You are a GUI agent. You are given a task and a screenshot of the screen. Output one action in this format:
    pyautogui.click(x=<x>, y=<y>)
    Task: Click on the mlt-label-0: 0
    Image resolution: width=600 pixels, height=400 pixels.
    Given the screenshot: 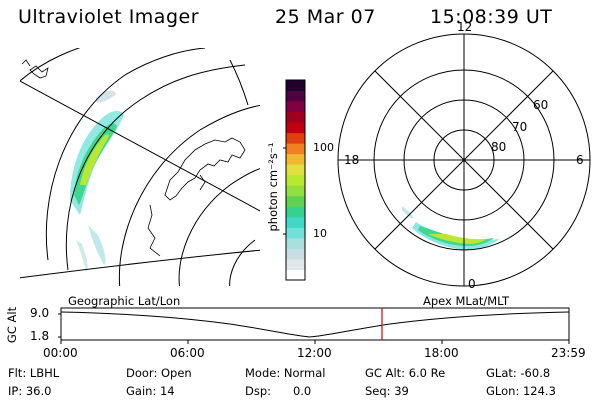 What is the action you would take?
    pyautogui.click(x=472, y=284)
    